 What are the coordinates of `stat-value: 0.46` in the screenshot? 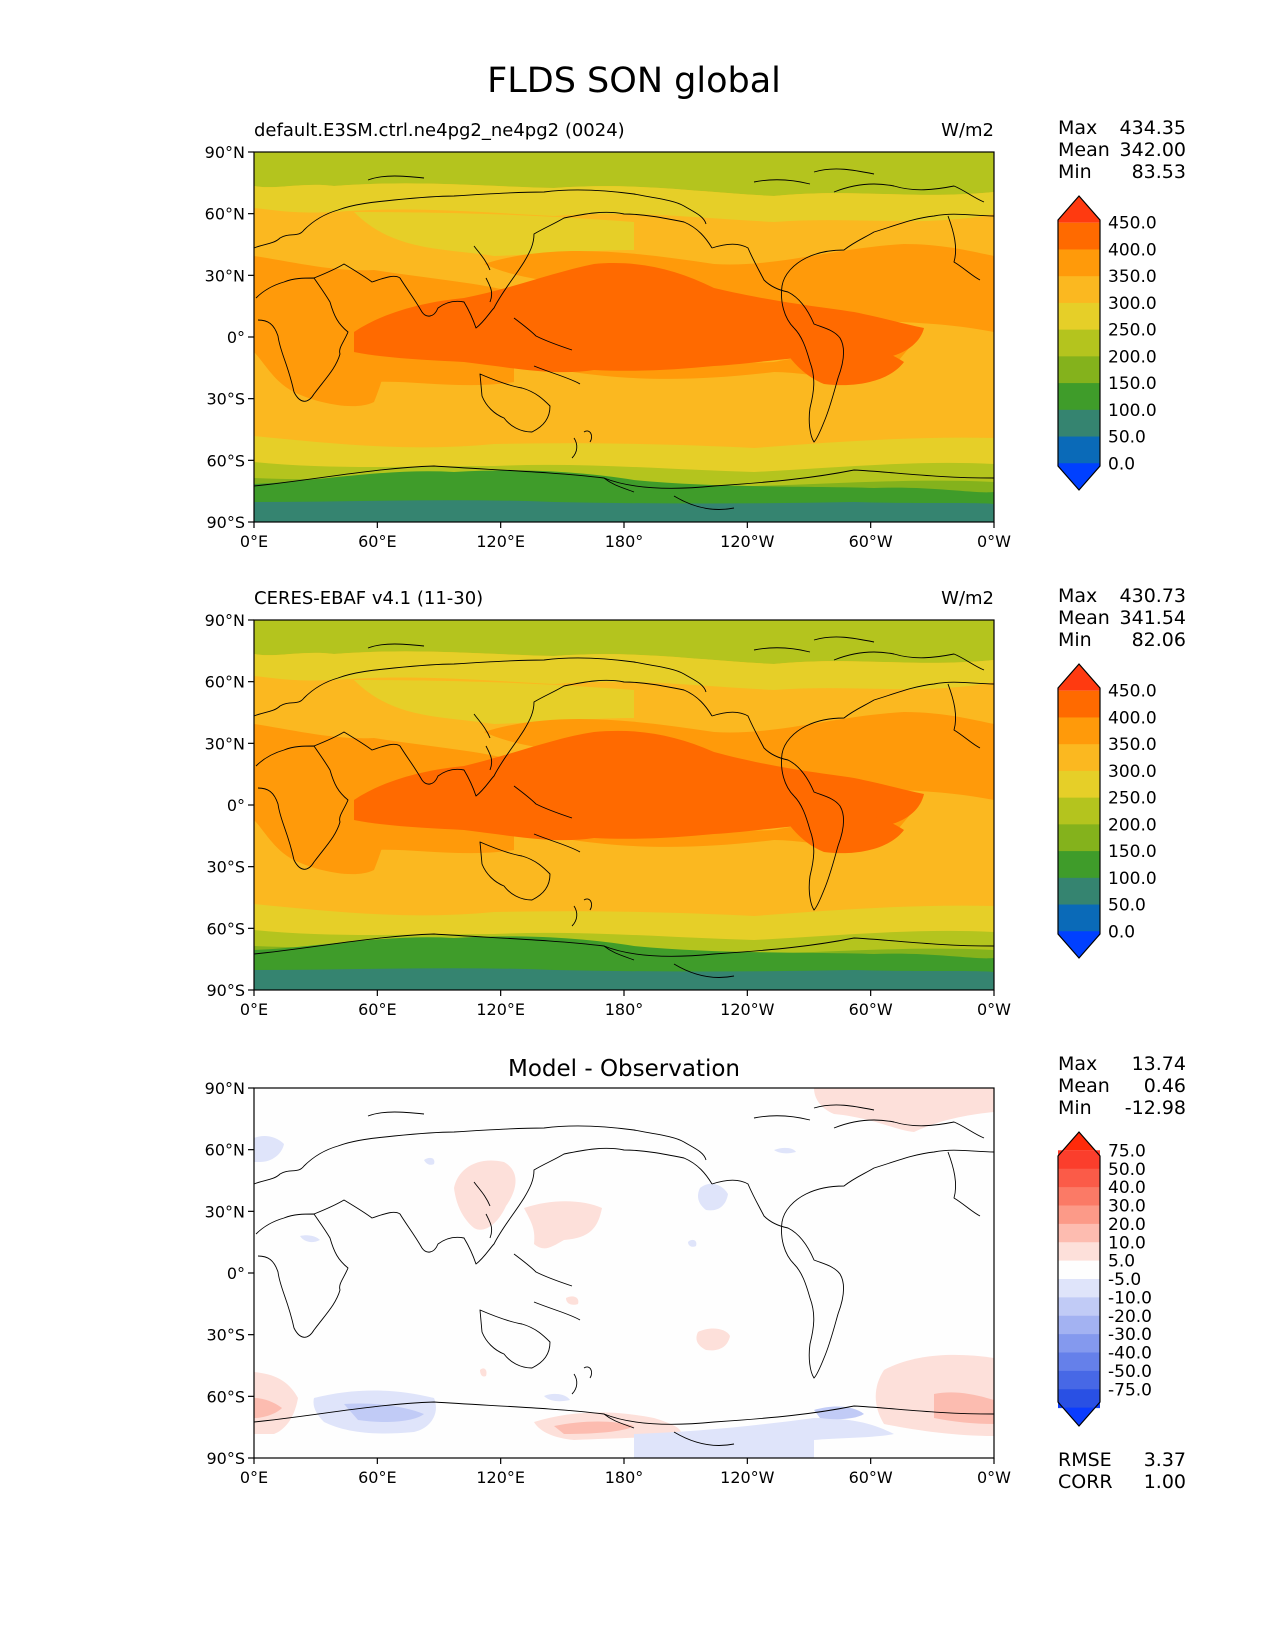 It's located at (1165, 1086).